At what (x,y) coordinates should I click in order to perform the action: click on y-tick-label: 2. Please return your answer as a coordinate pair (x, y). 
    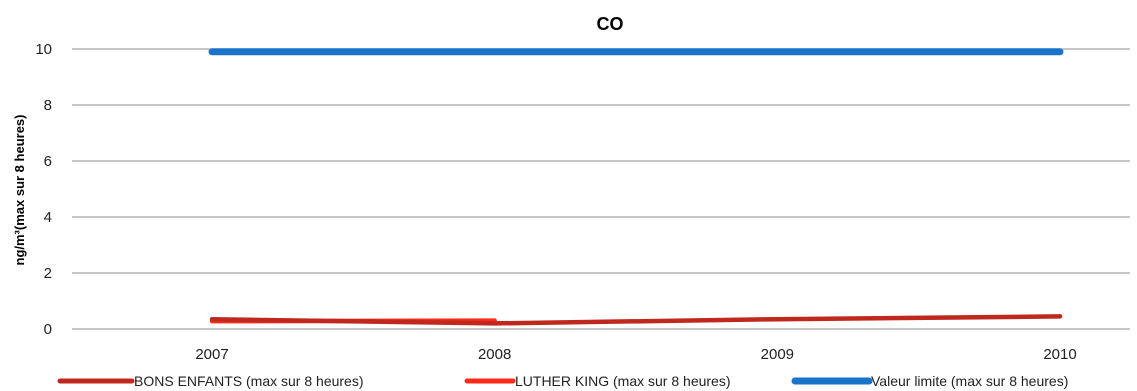
    Looking at the image, I should click on (48, 273).